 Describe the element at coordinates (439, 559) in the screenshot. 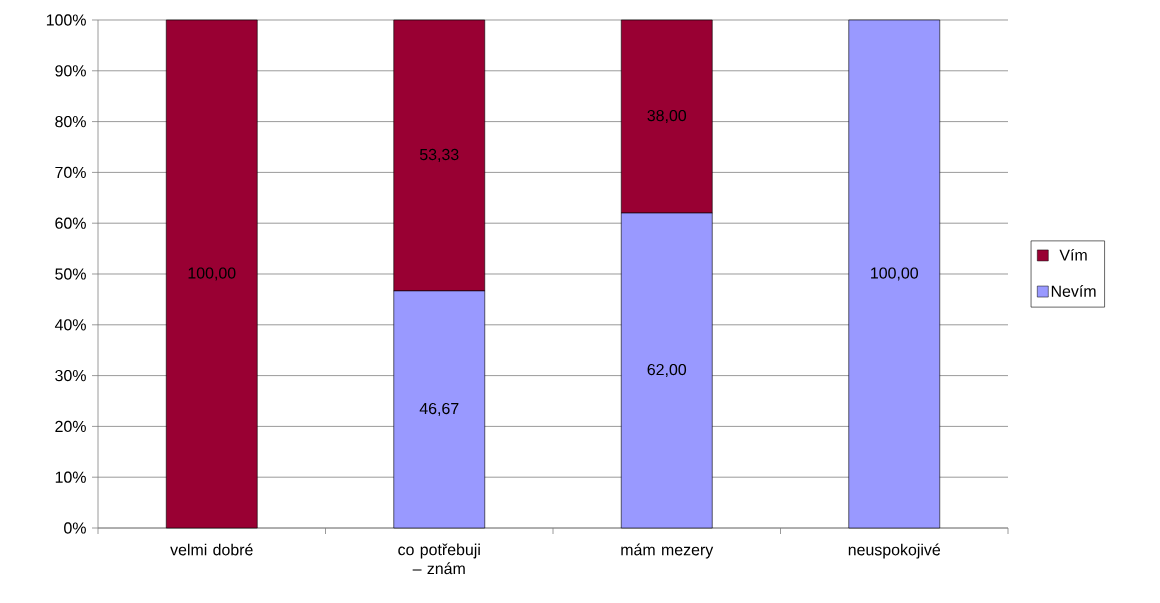

I see `x-tick-label: co potřebuji – znám` at that location.